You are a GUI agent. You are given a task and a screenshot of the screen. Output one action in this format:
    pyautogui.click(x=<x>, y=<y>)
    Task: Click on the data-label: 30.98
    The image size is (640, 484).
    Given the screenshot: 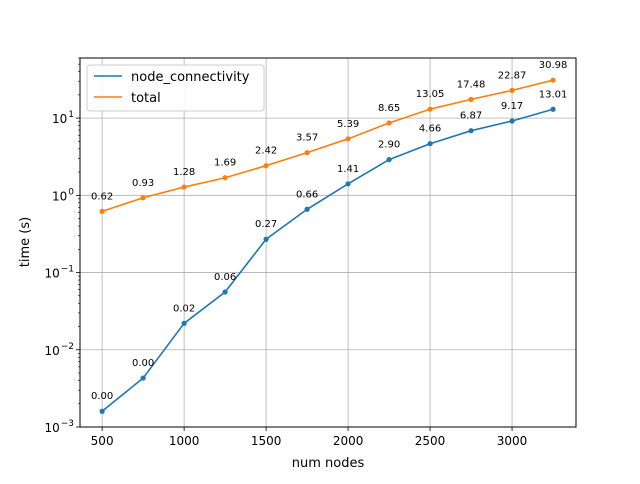 What is the action you would take?
    pyautogui.click(x=553, y=65)
    